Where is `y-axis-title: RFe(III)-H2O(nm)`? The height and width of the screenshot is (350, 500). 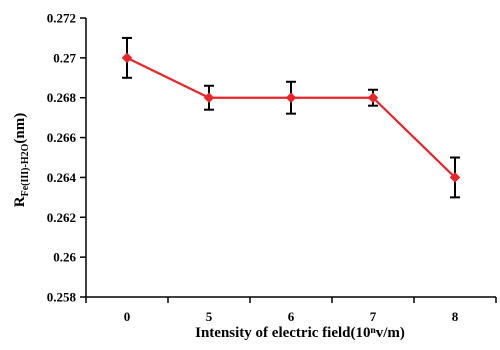 y-axis-title: RFe(III)-H2O(nm) is located at coordinates (21, 160).